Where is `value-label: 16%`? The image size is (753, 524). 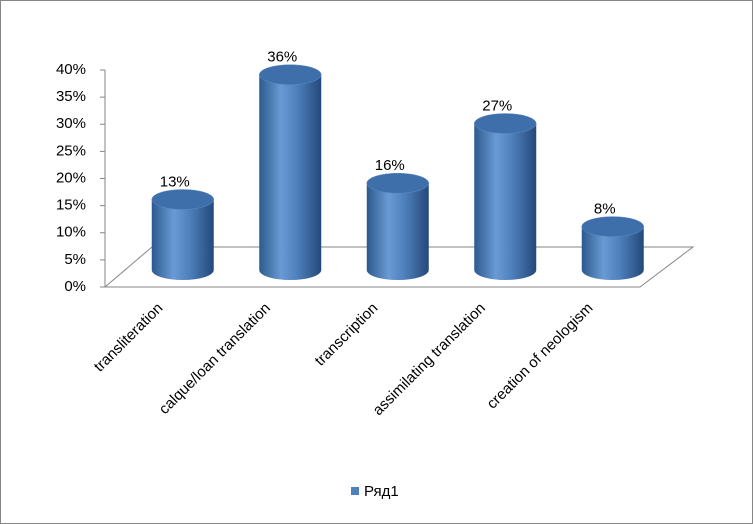
value-label: 16% is located at coordinates (390, 165).